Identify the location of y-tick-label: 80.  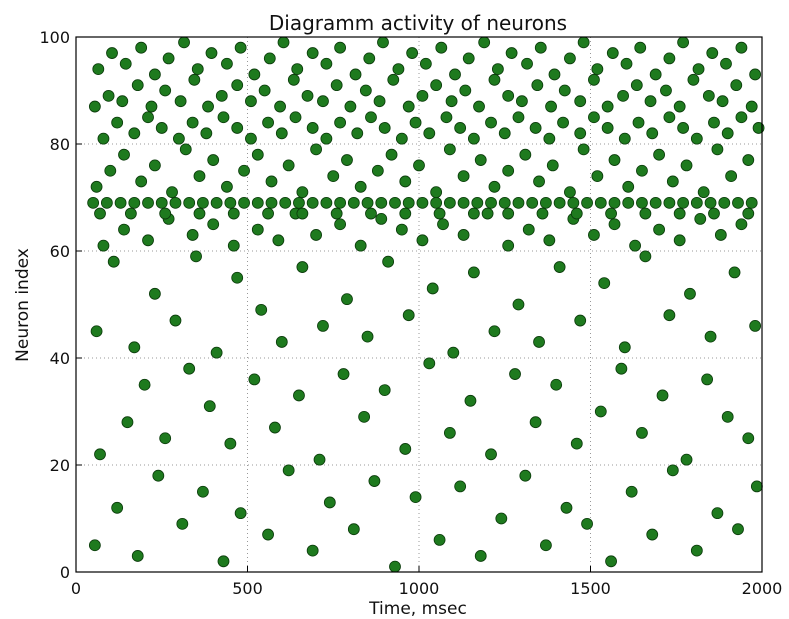
(60, 144).